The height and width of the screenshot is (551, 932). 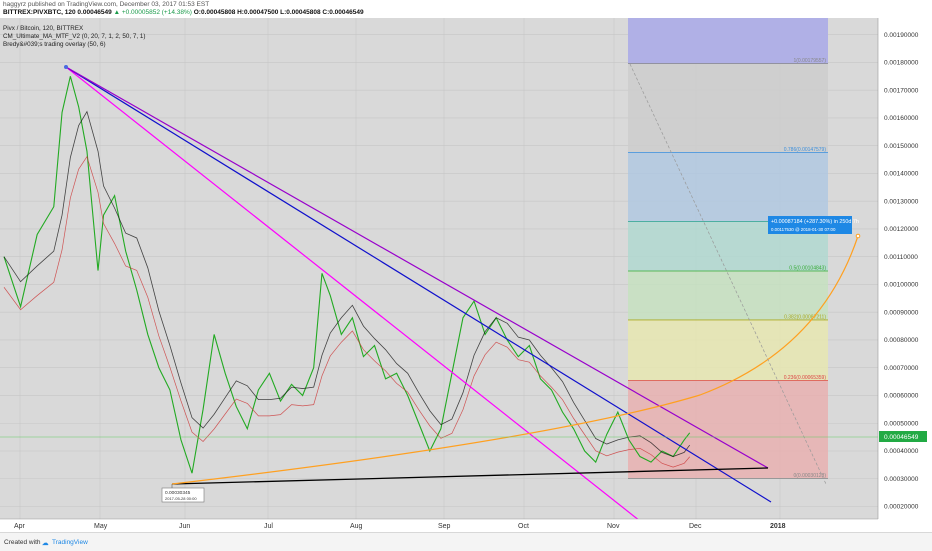 What do you see at coordinates (268, 526) in the screenshot?
I see `x-tick-jul: Jul` at bounding box center [268, 526].